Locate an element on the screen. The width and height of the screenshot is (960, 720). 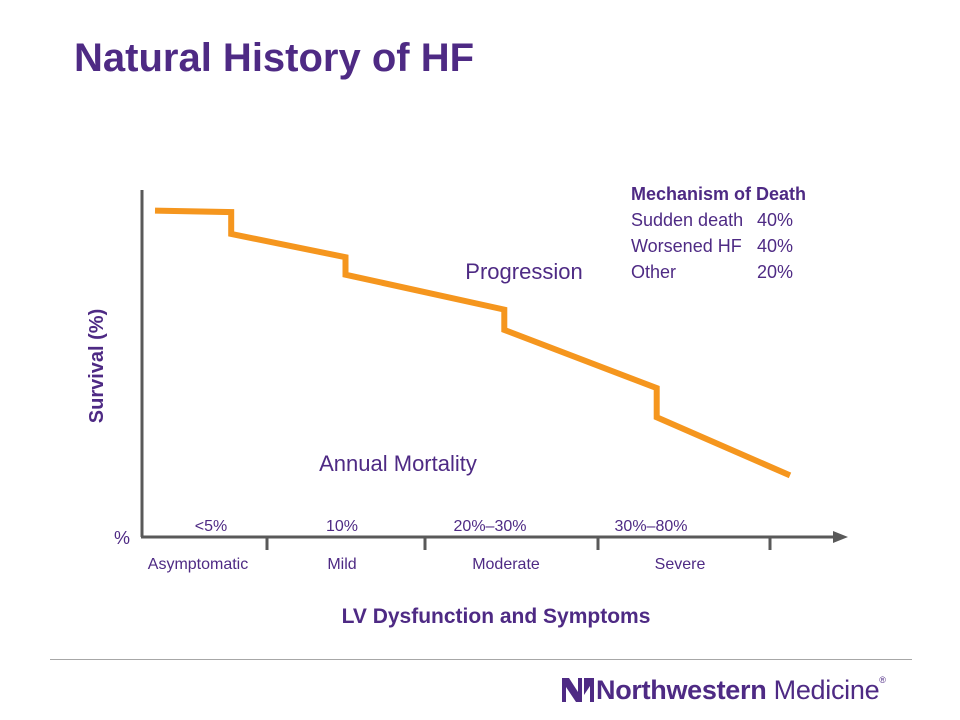
mechanism-label: Other is located at coordinates (654, 272).